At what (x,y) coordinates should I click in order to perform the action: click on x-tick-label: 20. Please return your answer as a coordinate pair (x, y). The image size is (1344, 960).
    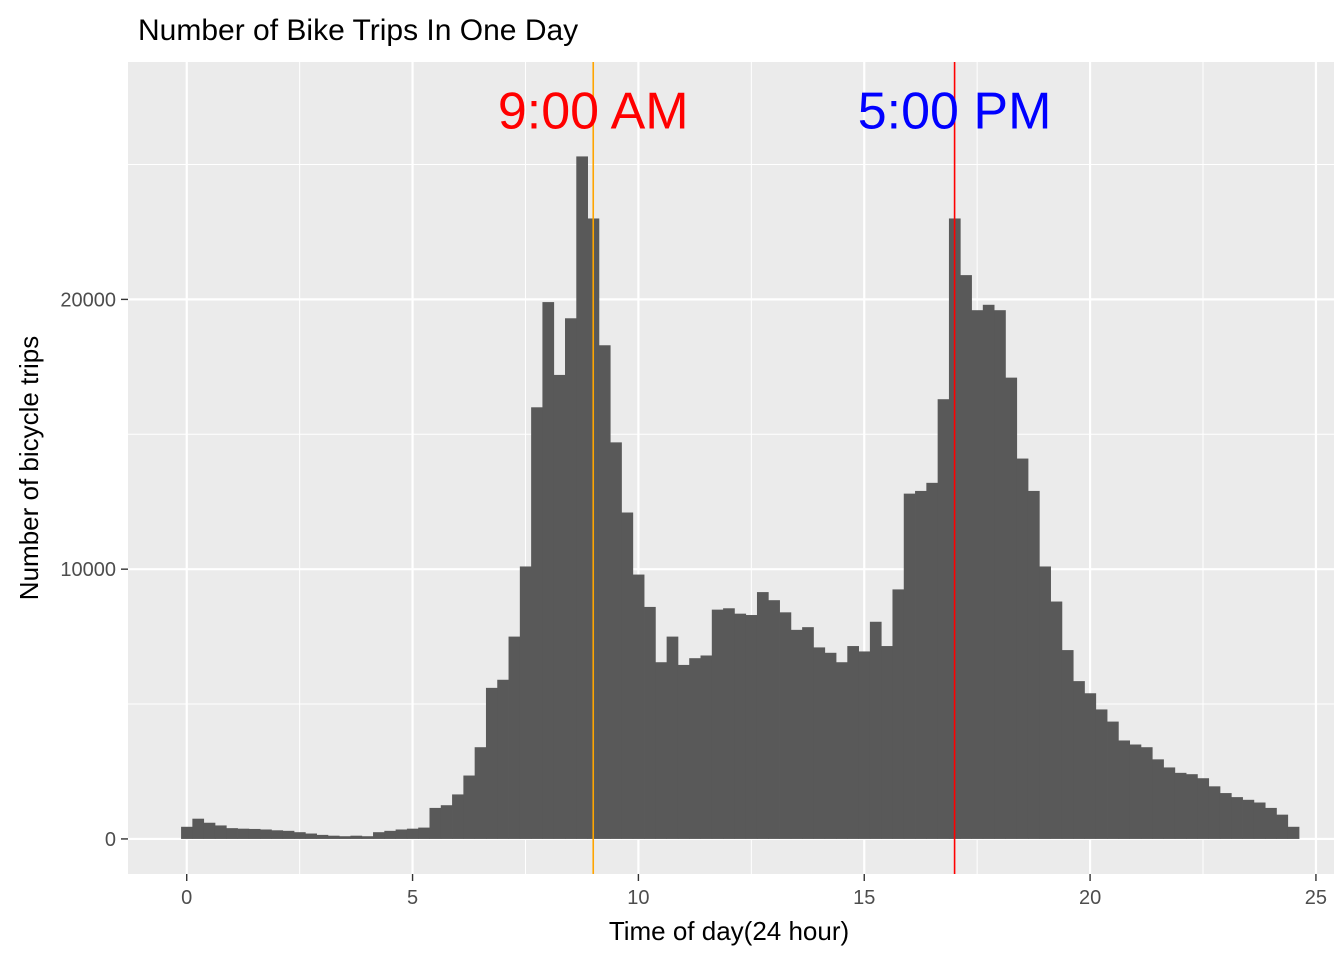
    Looking at the image, I should click on (1090, 898).